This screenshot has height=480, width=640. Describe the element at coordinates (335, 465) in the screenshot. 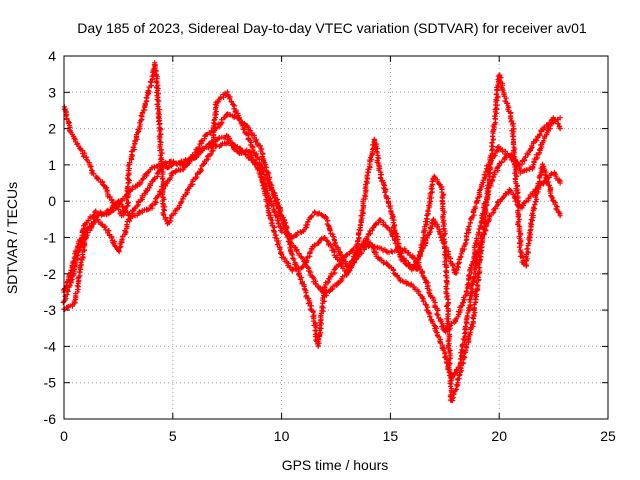

I see `x-axis-label: GPS time / hours` at that location.